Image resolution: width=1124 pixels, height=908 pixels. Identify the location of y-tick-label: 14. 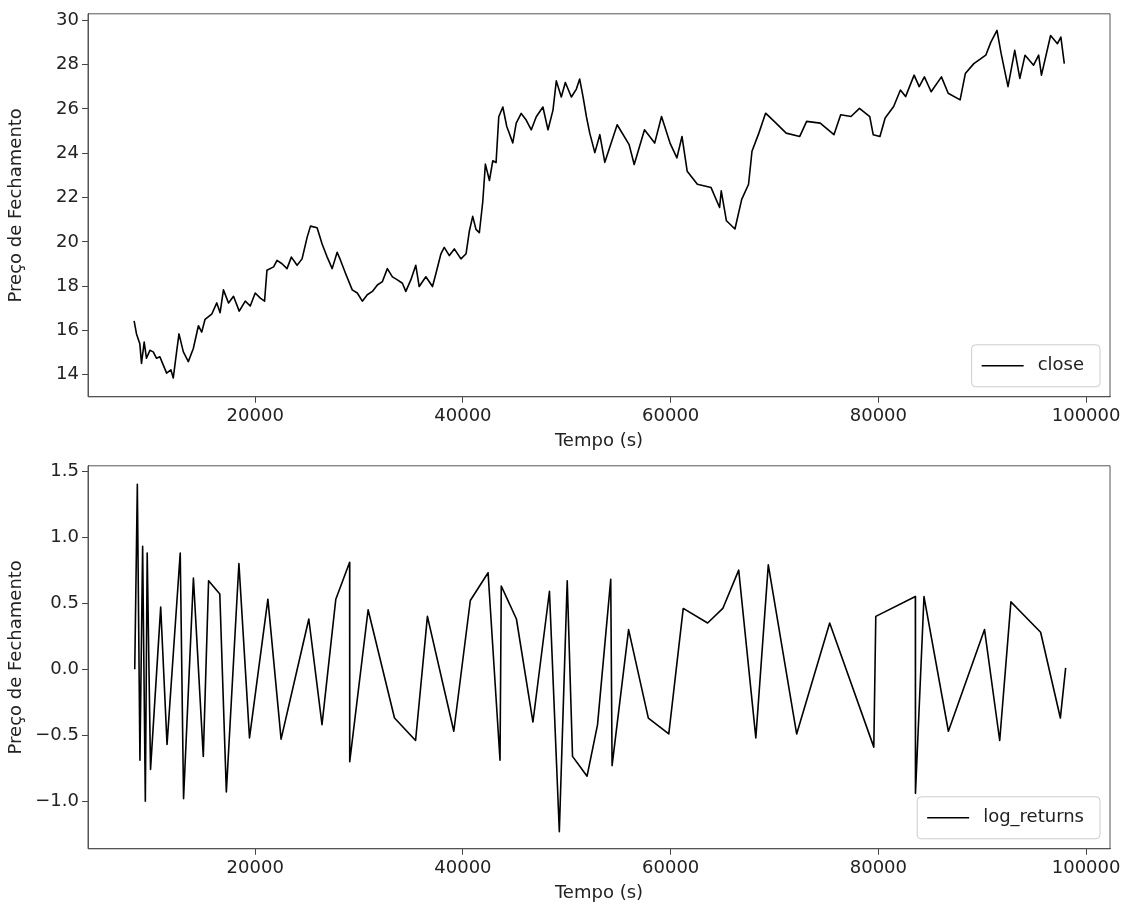
(67, 373).